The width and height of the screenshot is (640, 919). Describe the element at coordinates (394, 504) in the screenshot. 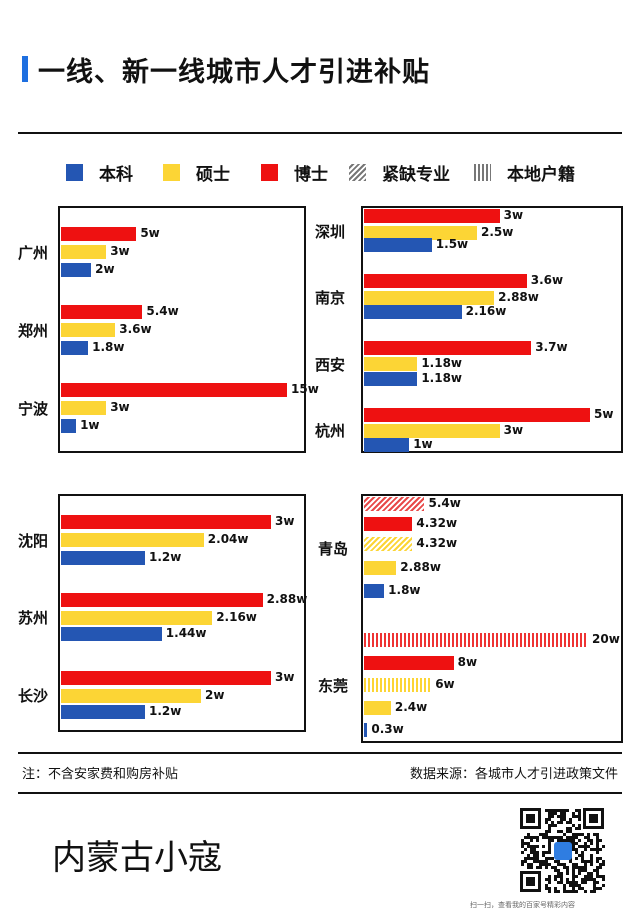

I see `bar-phd_scarce` at that location.